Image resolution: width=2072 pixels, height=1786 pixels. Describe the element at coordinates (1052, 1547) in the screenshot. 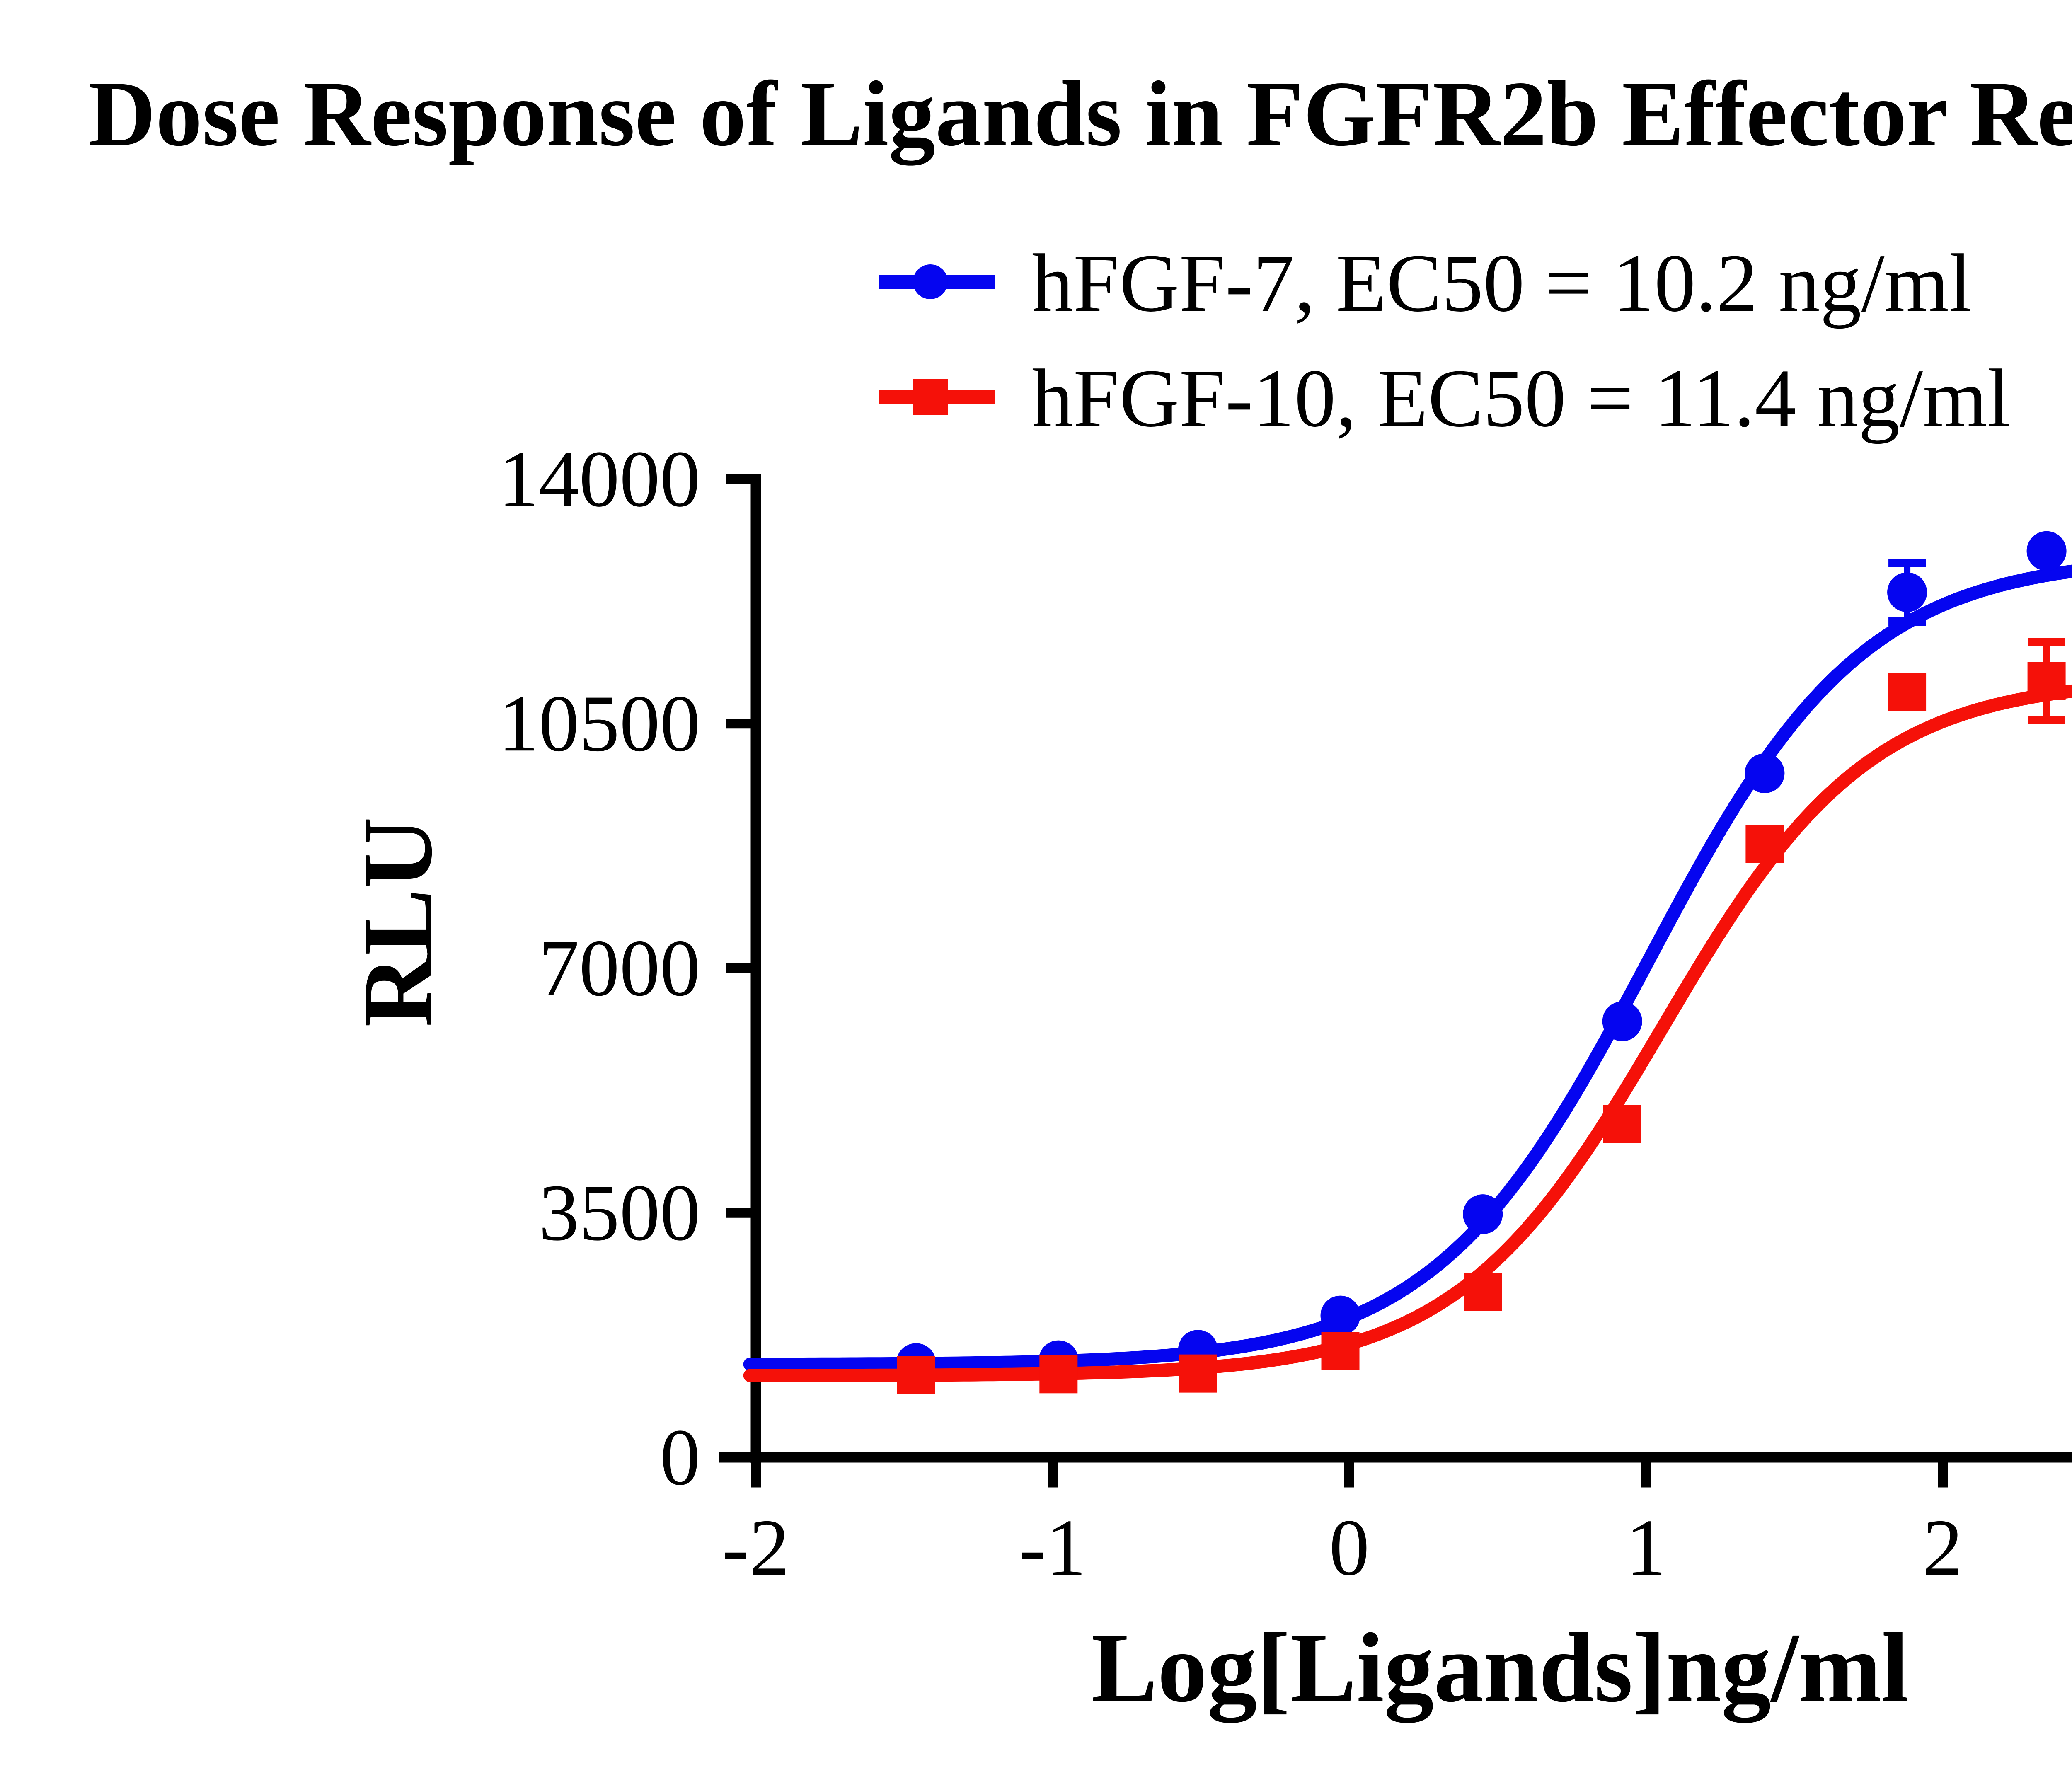

I see `x-tick-label: -1` at that location.